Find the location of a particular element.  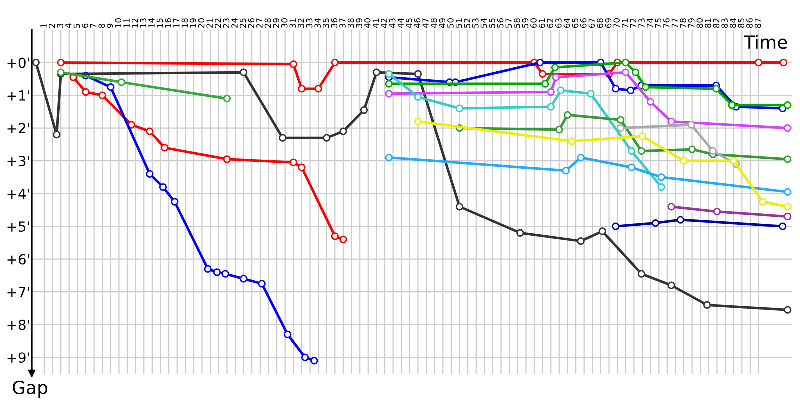

x-tick-label: 56 is located at coordinates (500, 23).